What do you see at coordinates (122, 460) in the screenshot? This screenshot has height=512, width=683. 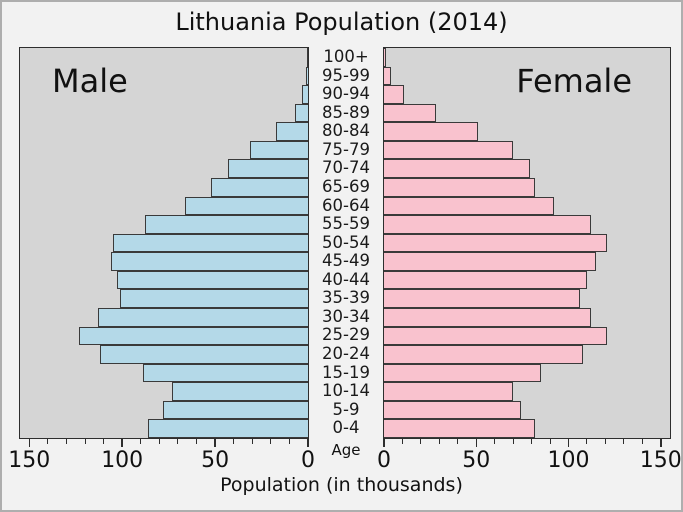 I see `tick-label-male-100: 100` at bounding box center [122, 460].